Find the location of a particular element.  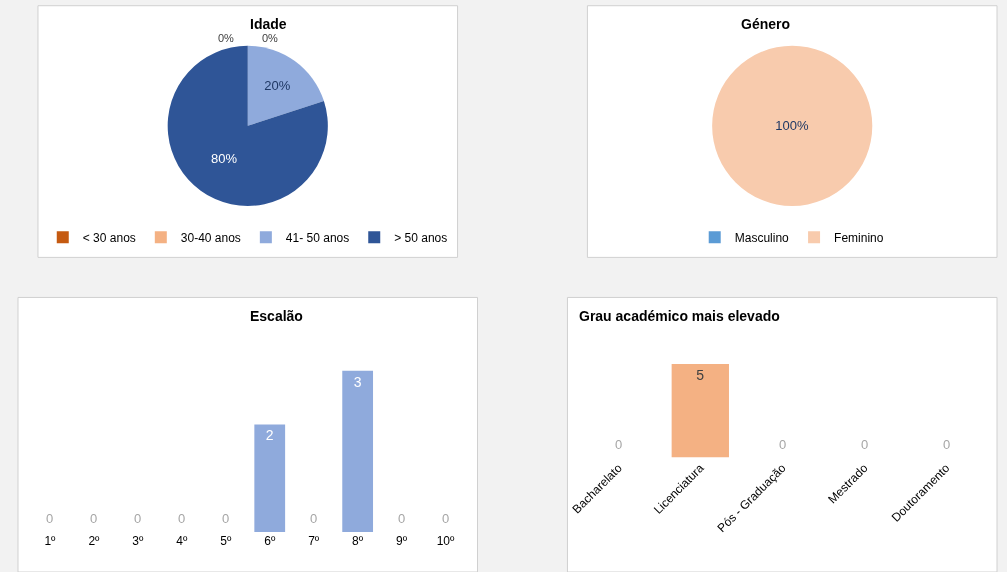

legend-label: > 50 anos is located at coordinates (421, 237).